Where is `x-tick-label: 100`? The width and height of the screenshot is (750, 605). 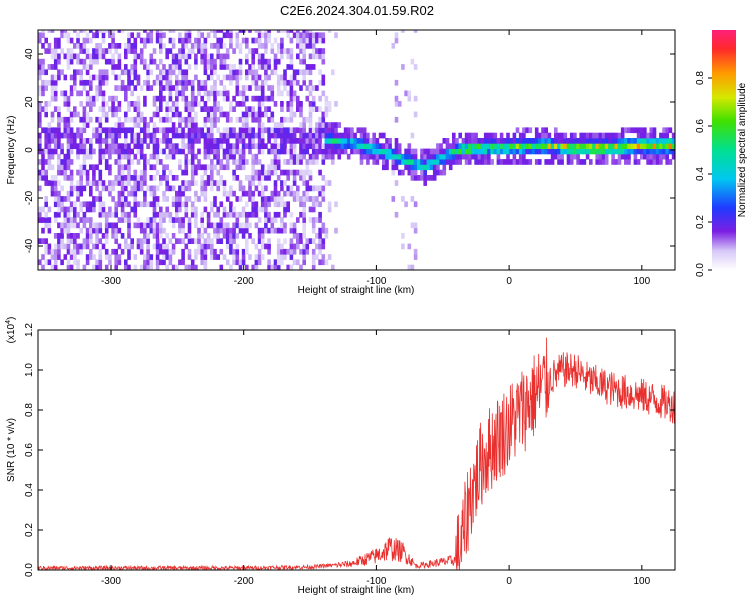
x-tick-label: 100 is located at coordinates (641, 281).